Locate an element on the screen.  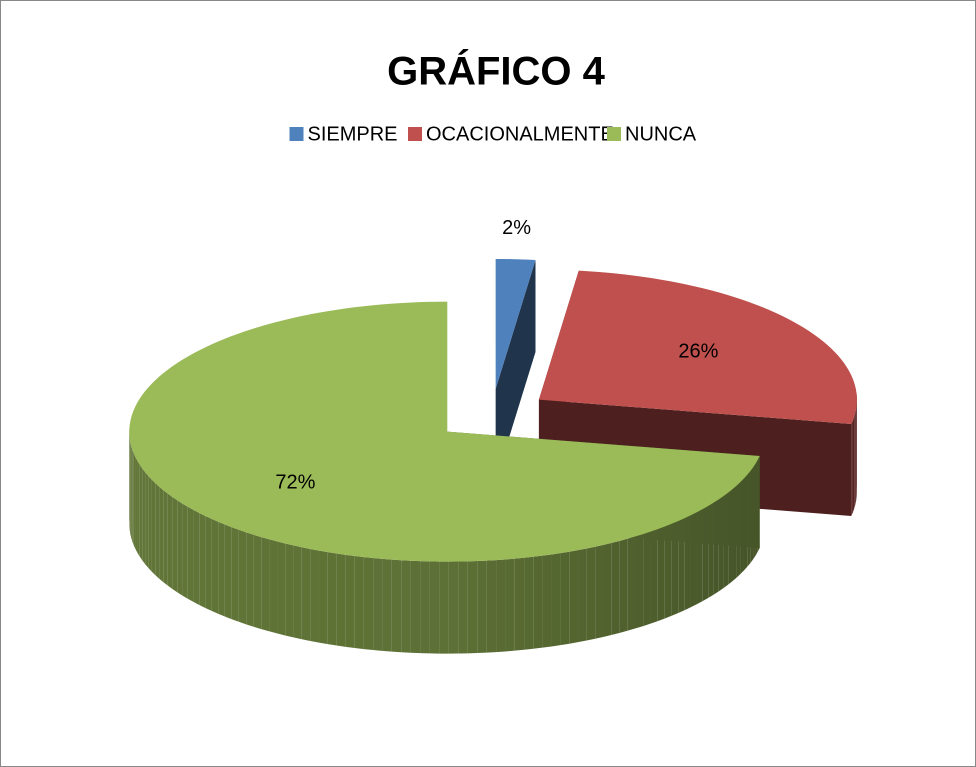
legend-label: OCACIONALMENTE is located at coordinates (520, 134).